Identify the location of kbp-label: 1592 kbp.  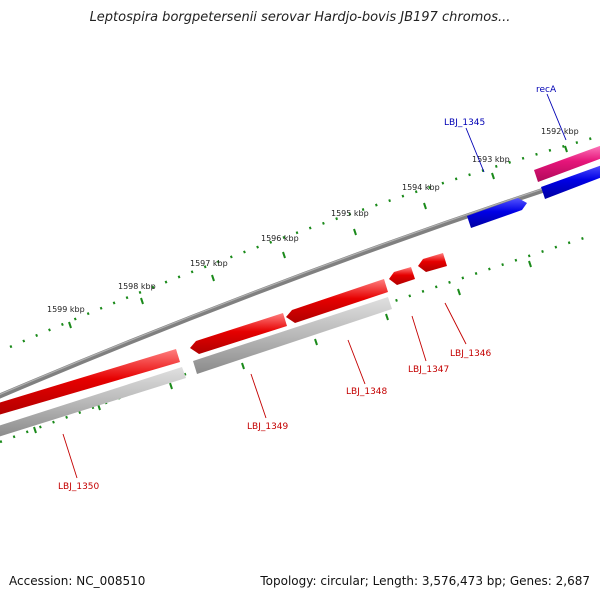
(560, 131).